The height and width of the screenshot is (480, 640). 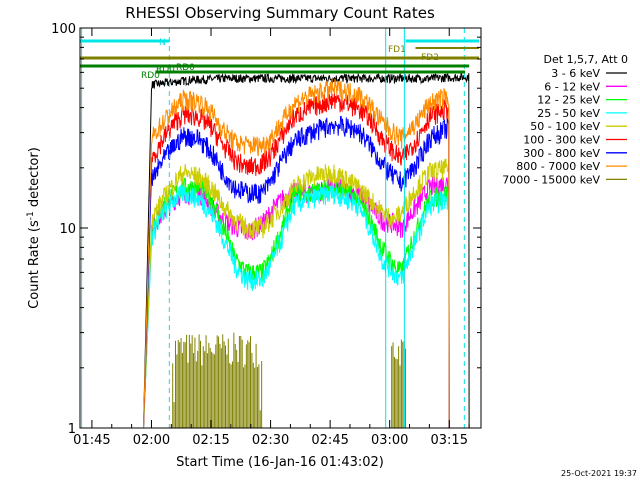 I want to click on legend-label: 12 - 25 keV, so click(x=568, y=100).